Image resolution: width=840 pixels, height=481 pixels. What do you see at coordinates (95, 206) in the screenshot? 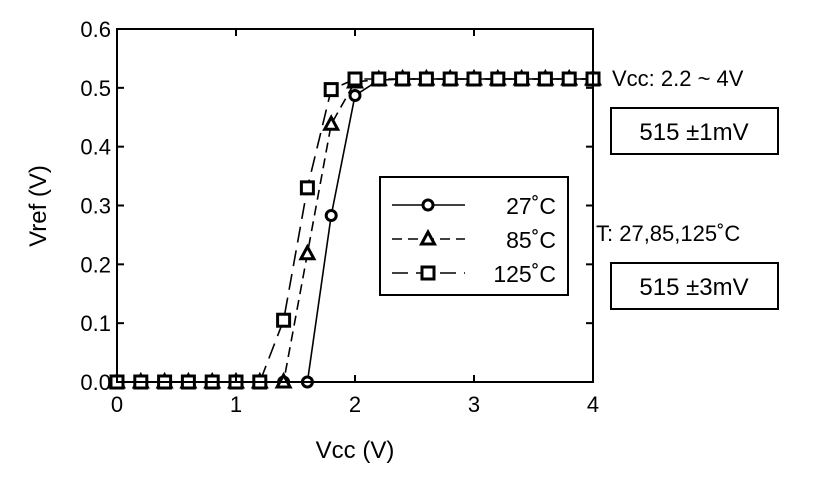
I see `y-tick-label: 0.3` at bounding box center [95, 206].